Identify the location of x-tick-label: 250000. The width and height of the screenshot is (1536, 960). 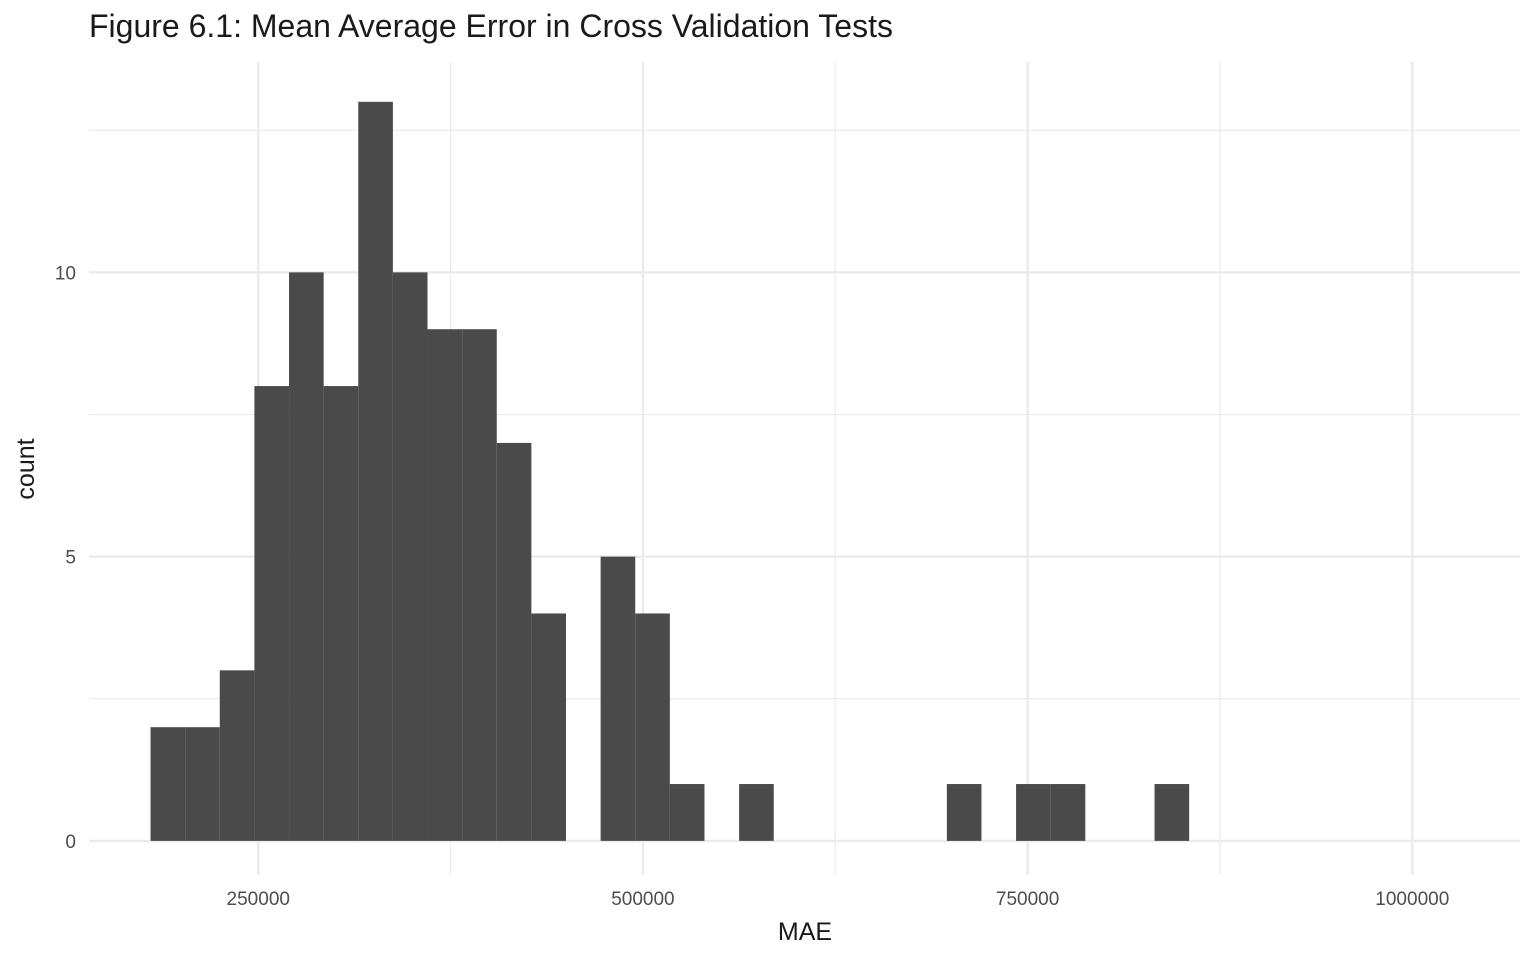
(258, 899).